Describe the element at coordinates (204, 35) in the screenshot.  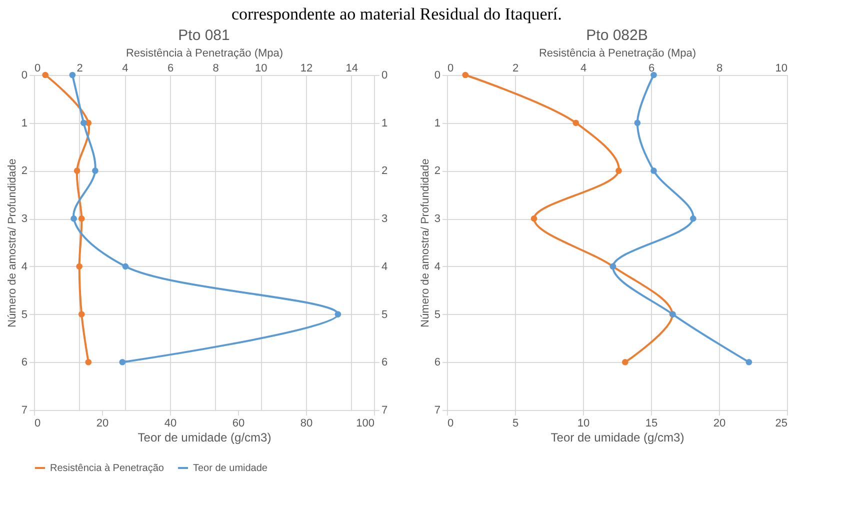
I see `chart-title: Pto 081` at that location.